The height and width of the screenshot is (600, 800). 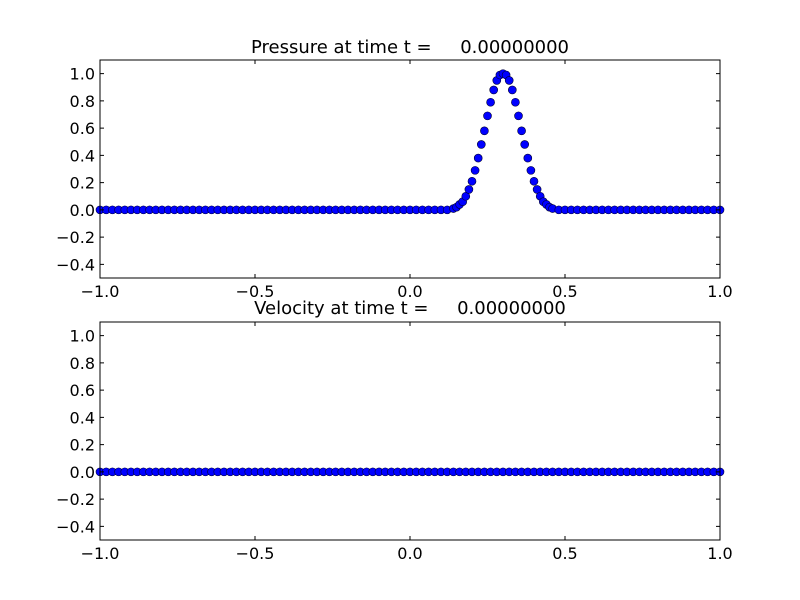 I want to click on pressure-y-tick-label: −0.2, so click(x=75, y=237).